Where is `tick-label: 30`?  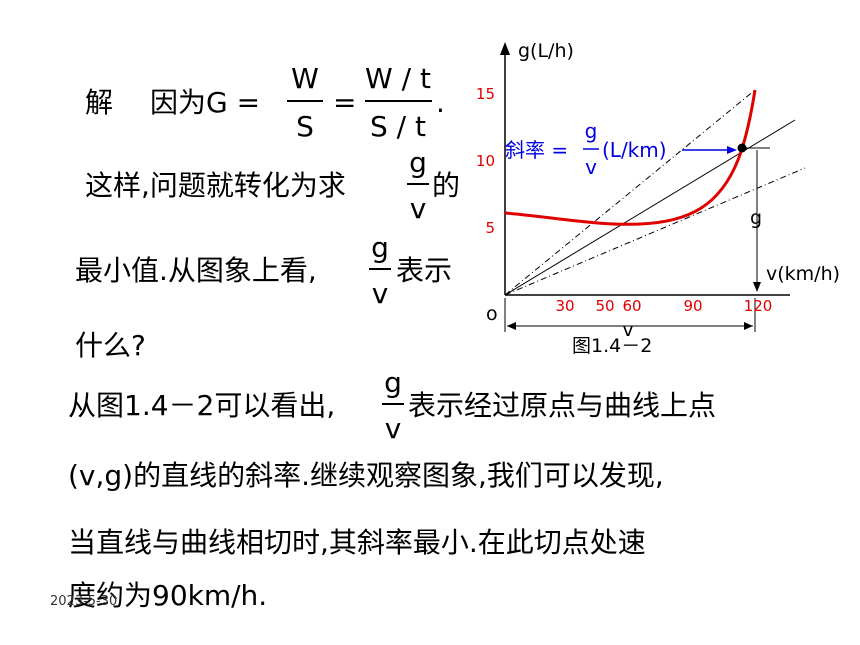
tick-label: 30 is located at coordinates (564, 306).